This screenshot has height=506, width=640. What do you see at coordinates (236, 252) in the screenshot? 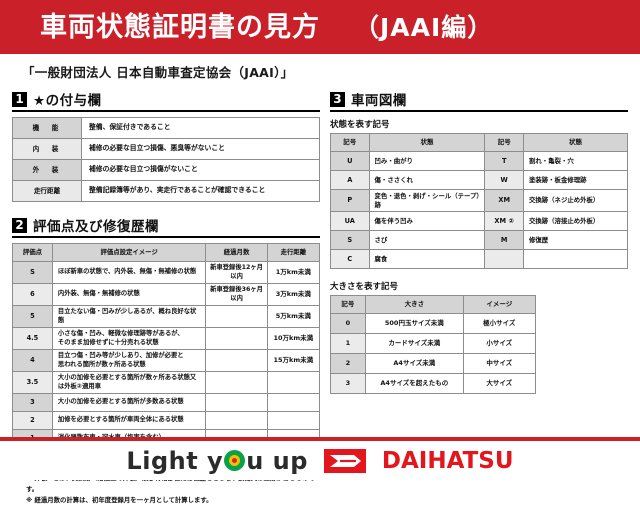
I see `column-header: 経過月数` at bounding box center [236, 252].